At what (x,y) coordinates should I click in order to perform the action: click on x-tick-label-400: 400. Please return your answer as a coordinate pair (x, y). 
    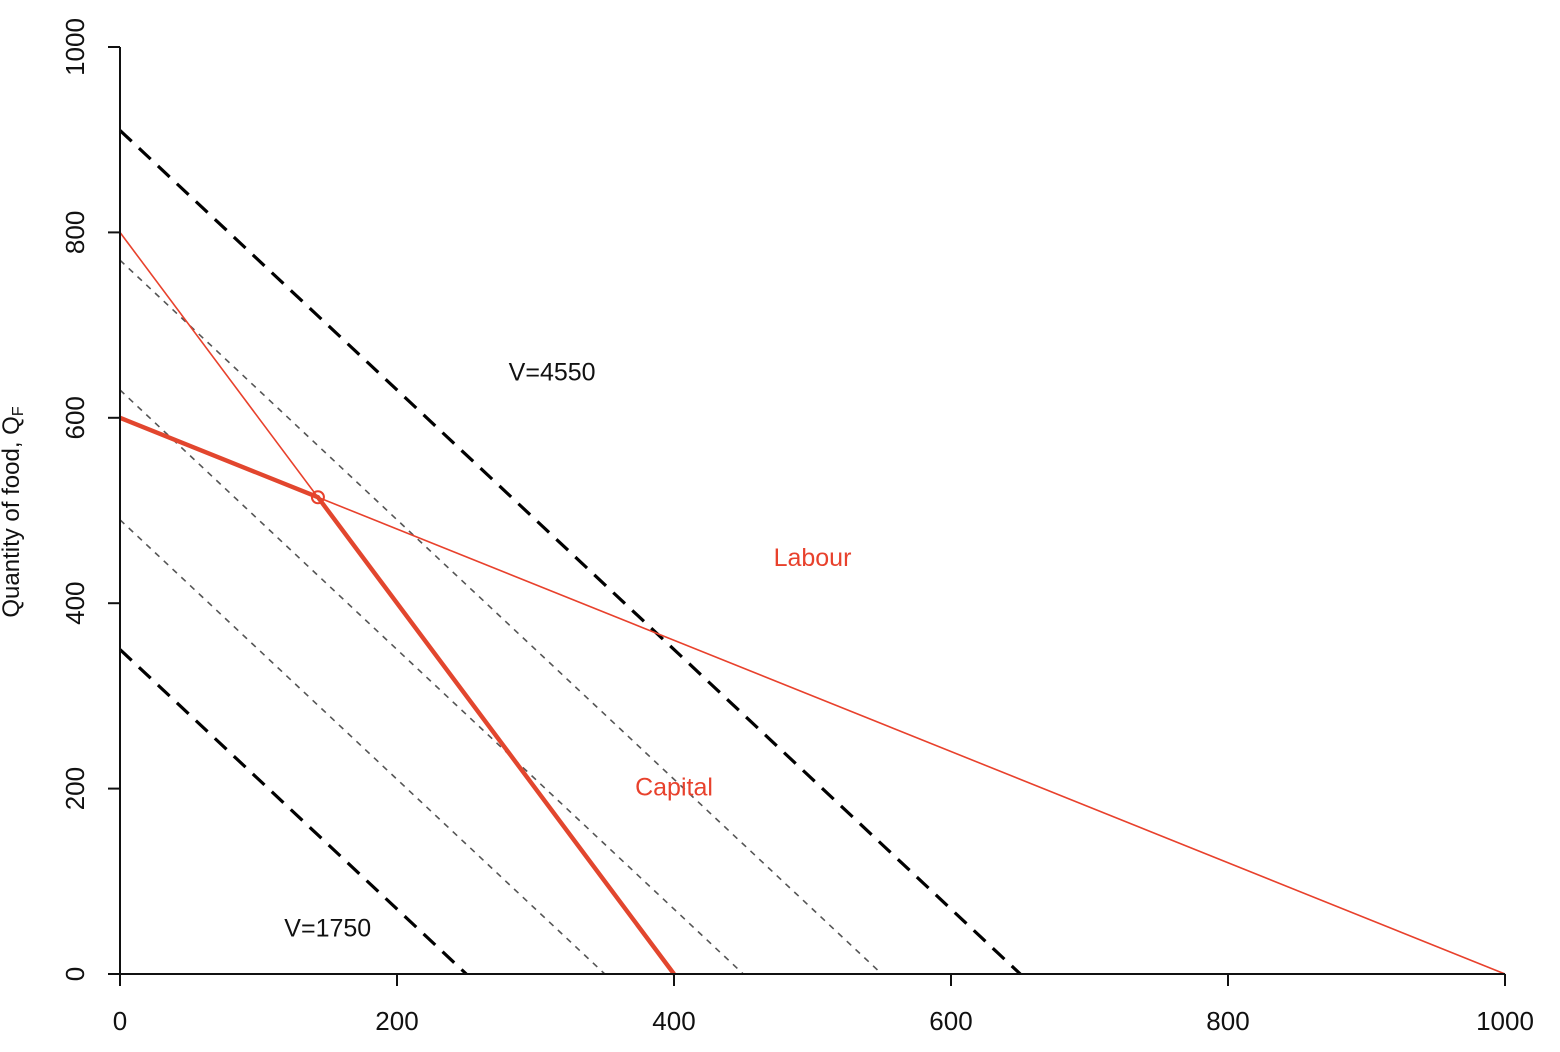
    Looking at the image, I should click on (673, 1021).